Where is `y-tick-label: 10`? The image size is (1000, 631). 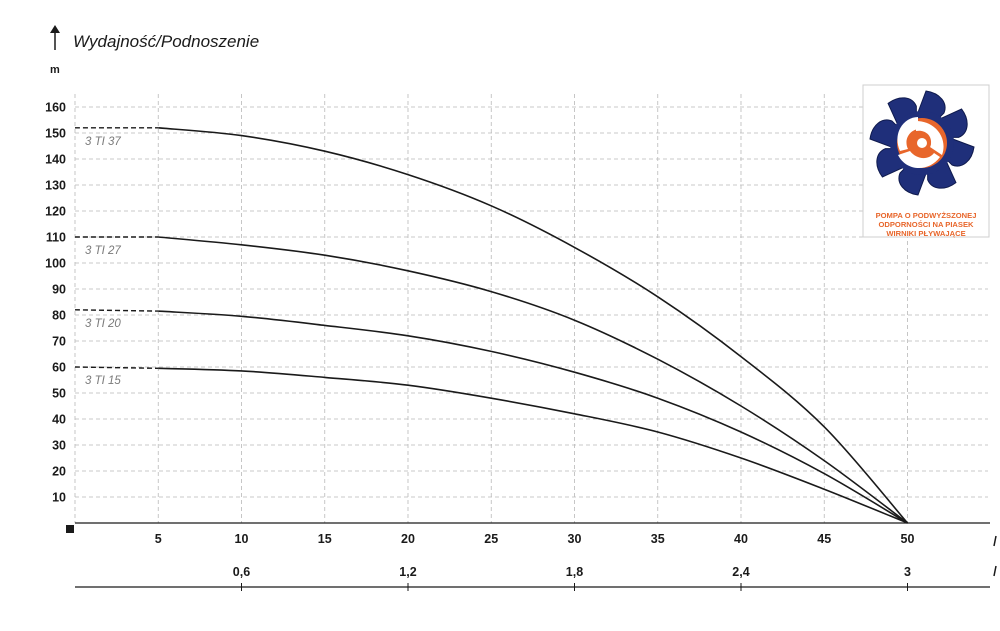
y-tick-label: 10 is located at coordinates (59, 498).